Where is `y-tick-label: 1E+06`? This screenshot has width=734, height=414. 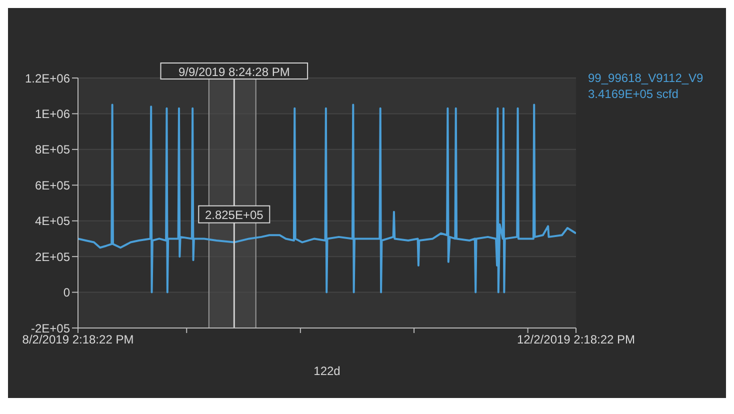 y-tick-label: 1E+06 is located at coordinates (52, 113).